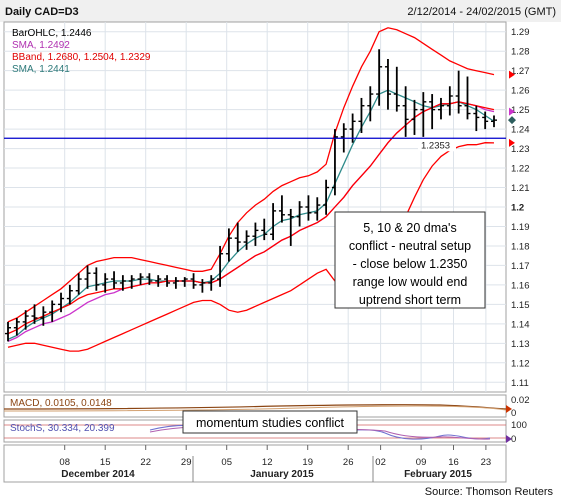 This screenshot has height=501, width=561. Describe the element at coordinates (513, 439) in the screenshot. I see `stochs-tick-zero: 0` at that location.